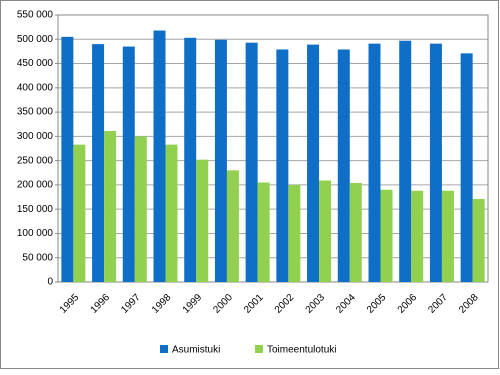  Describe the element at coordinates (35, 112) in the screenshot. I see `y-tick-label: 350 000` at that location.